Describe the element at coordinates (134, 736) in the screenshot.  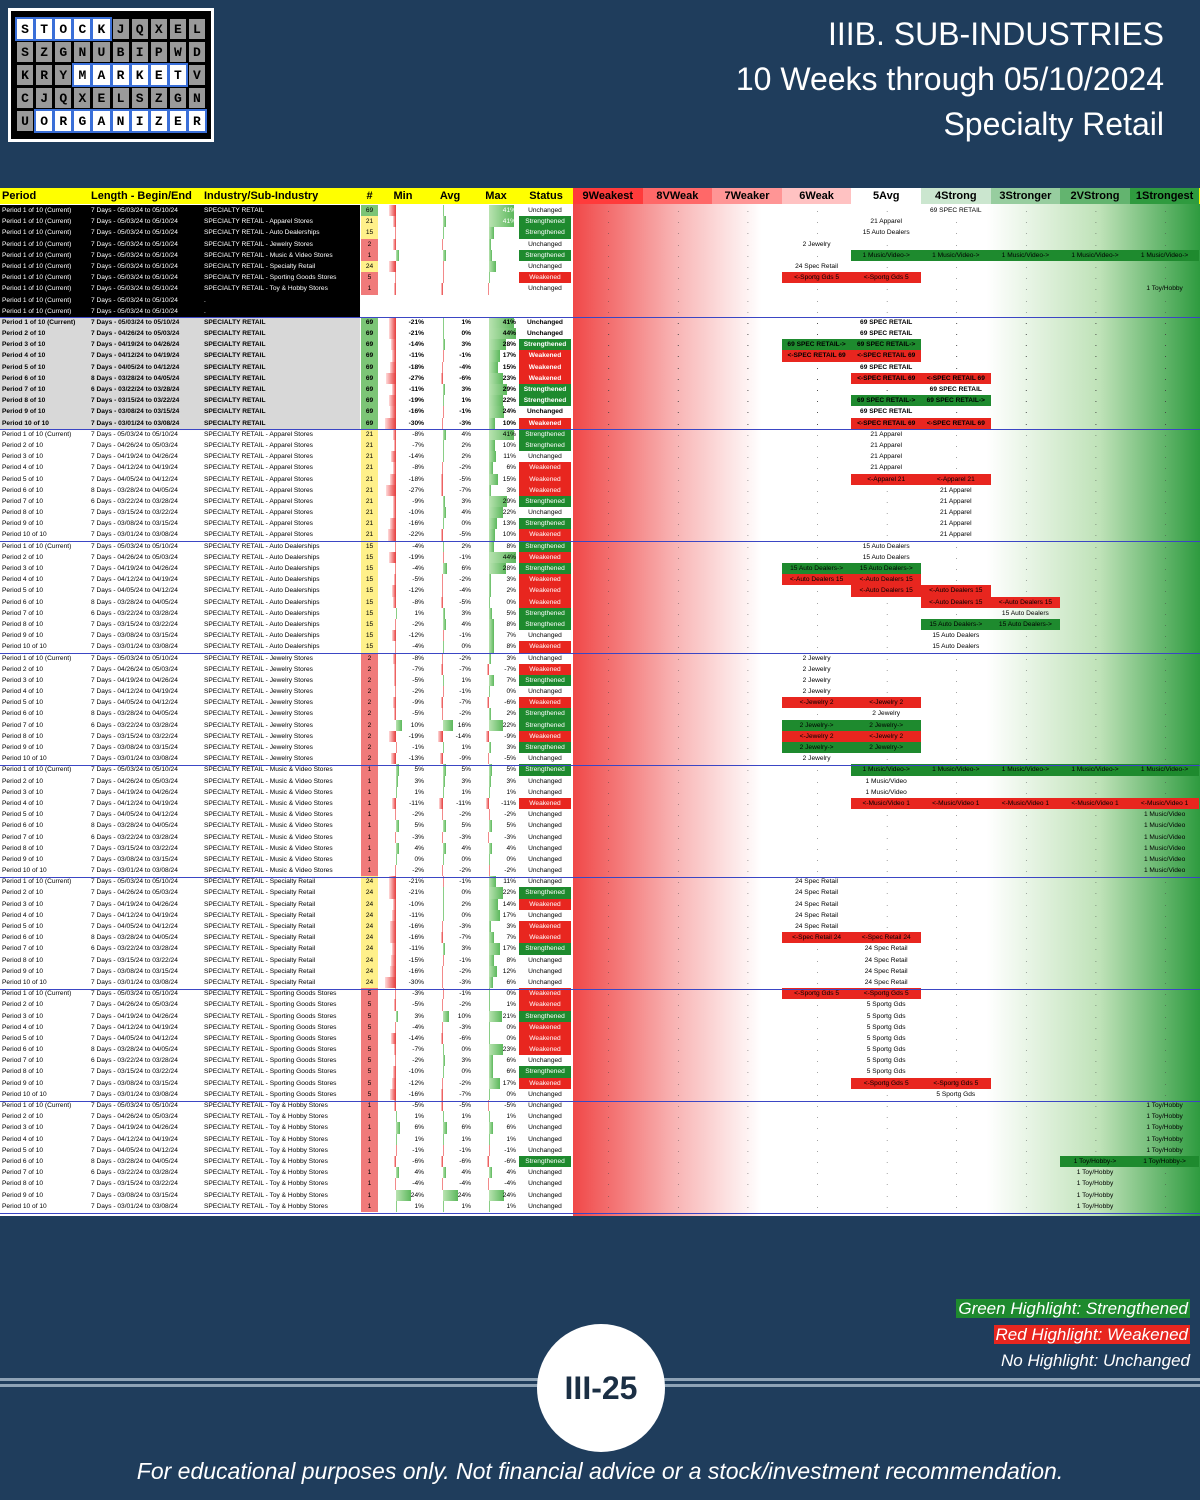
I see `length-cell: 7 Days - 03/15/24 to 03/22/24` at that location.